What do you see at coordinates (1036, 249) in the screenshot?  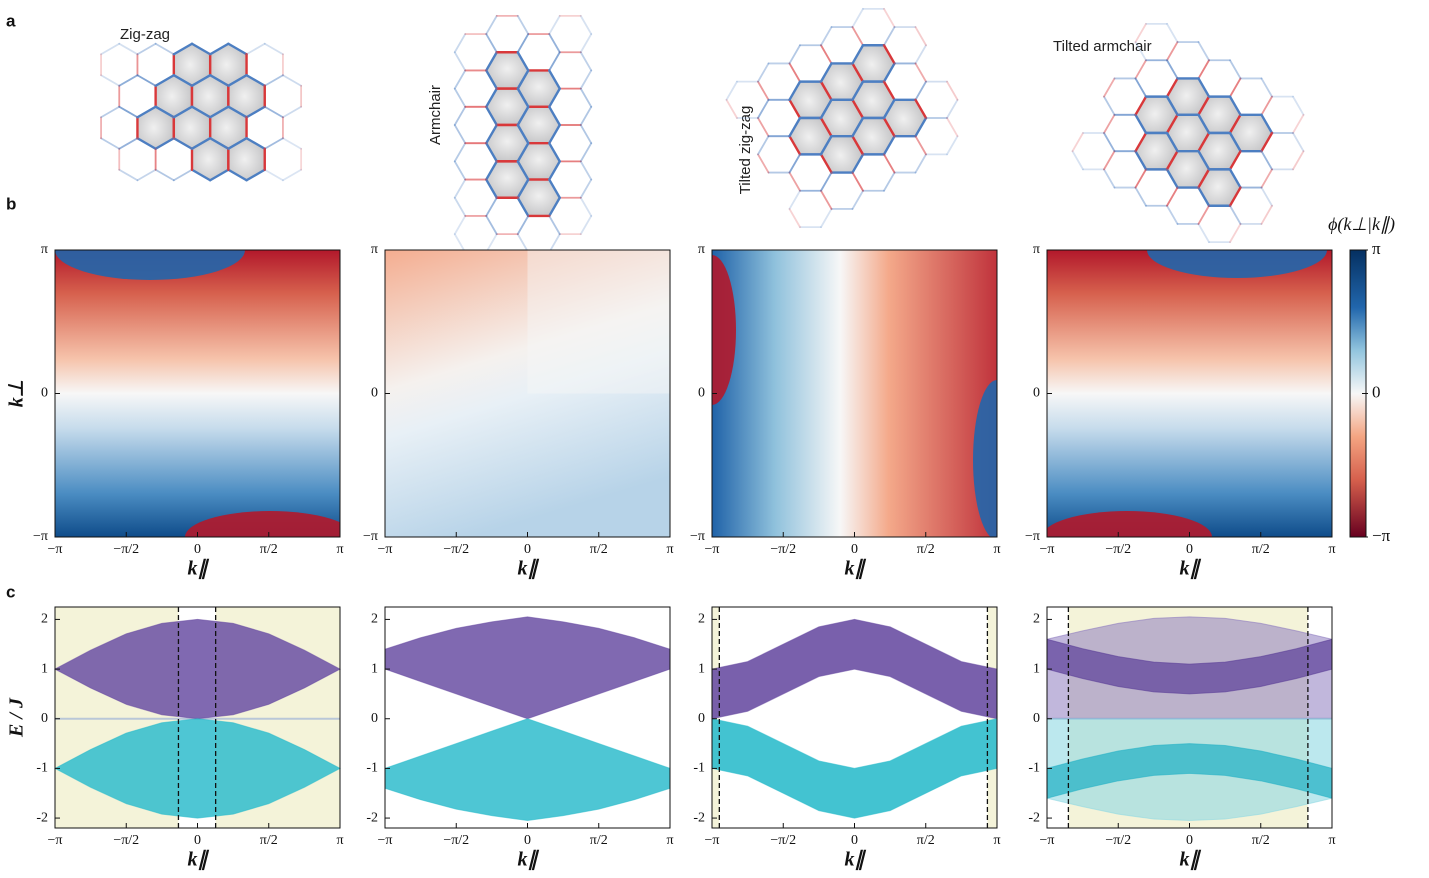 I see `y-tick-label: π` at bounding box center [1036, 249].